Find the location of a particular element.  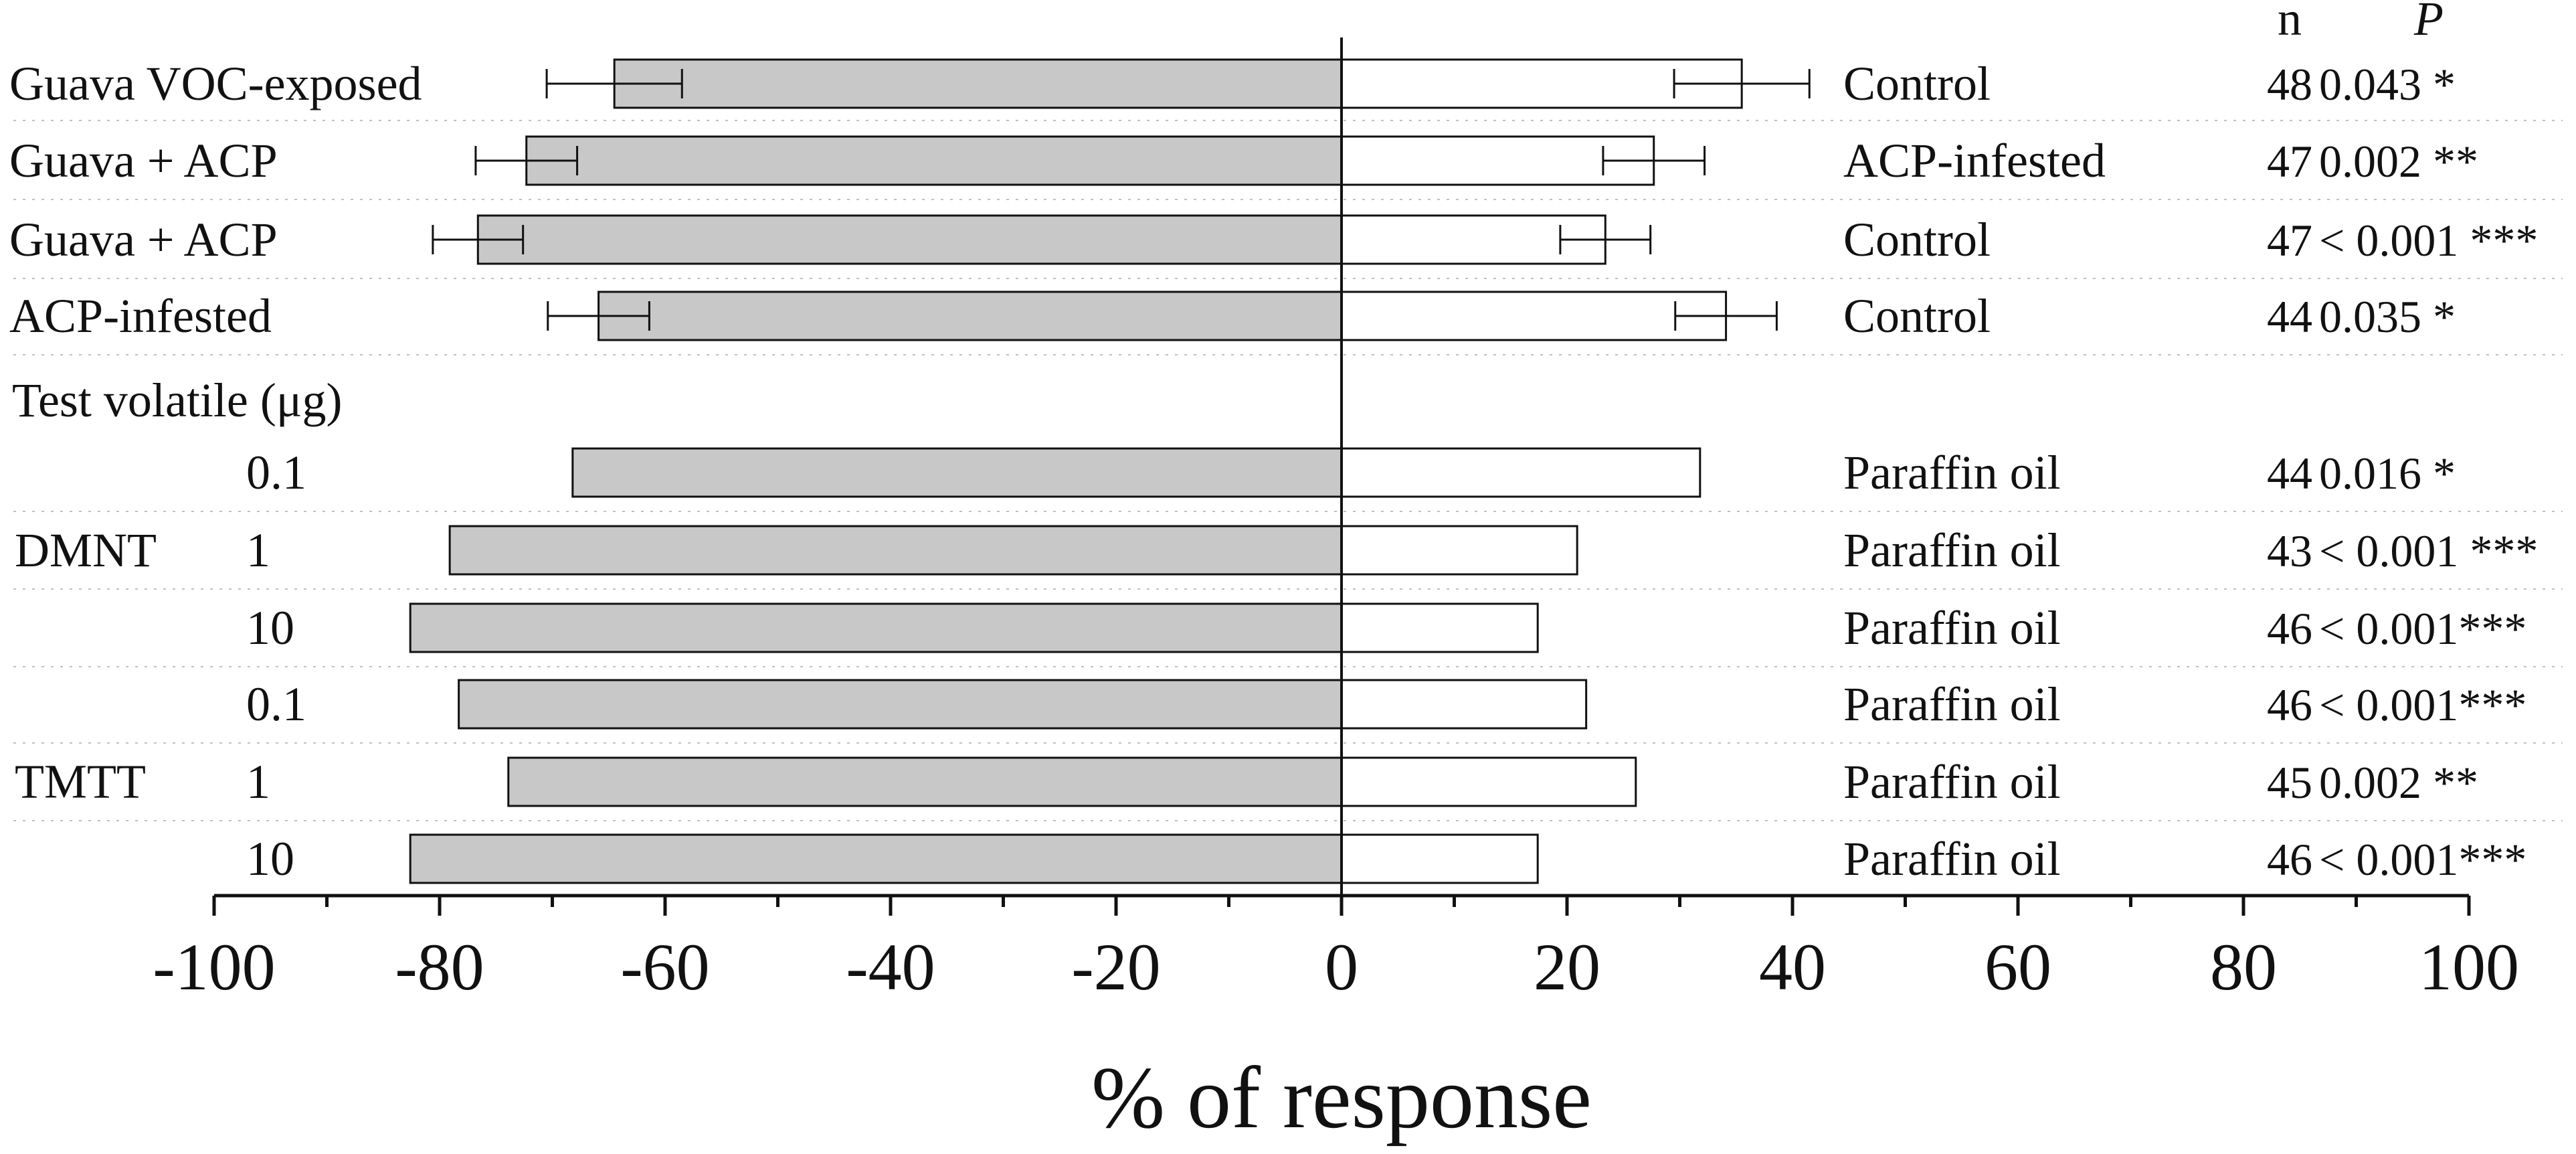

x-tick-label: -60 is located at coordinates (664, 967).